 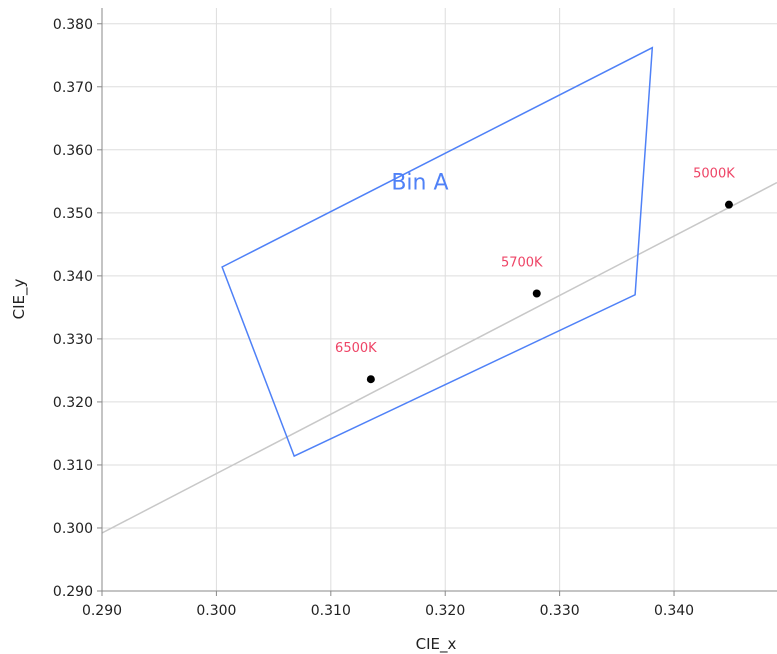 What do you see at coordinates (73, 592) in the screenshot?
I see `y-tick-label: 0.290` at bounding box center [73, 592].